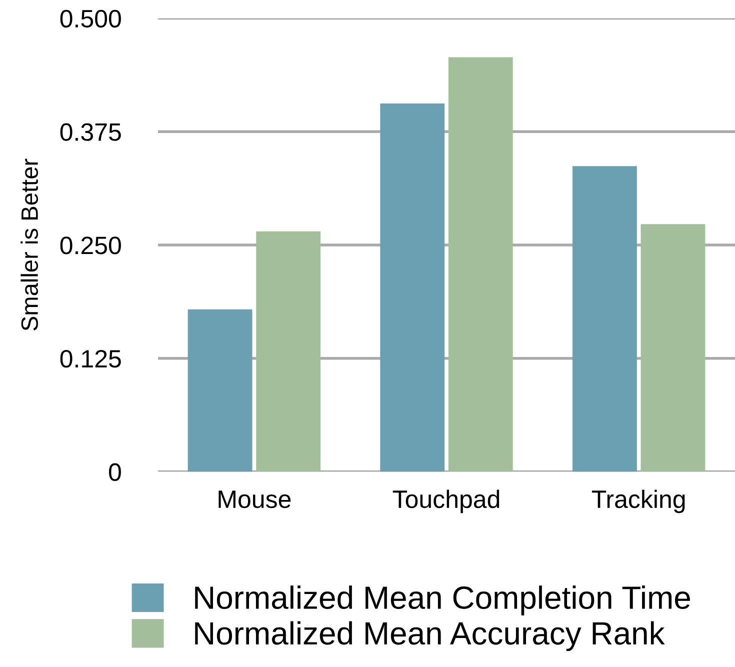 Image resolution: width=735 pixels, height=667 pixels. I want to click on y-tick-label: 0.500, so click(90, 19).